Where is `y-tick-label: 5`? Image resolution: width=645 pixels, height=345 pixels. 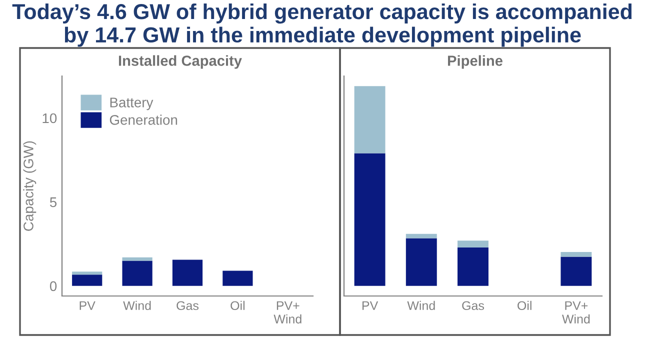 y-tick-label: 5 is located at coordinates (53, 202).